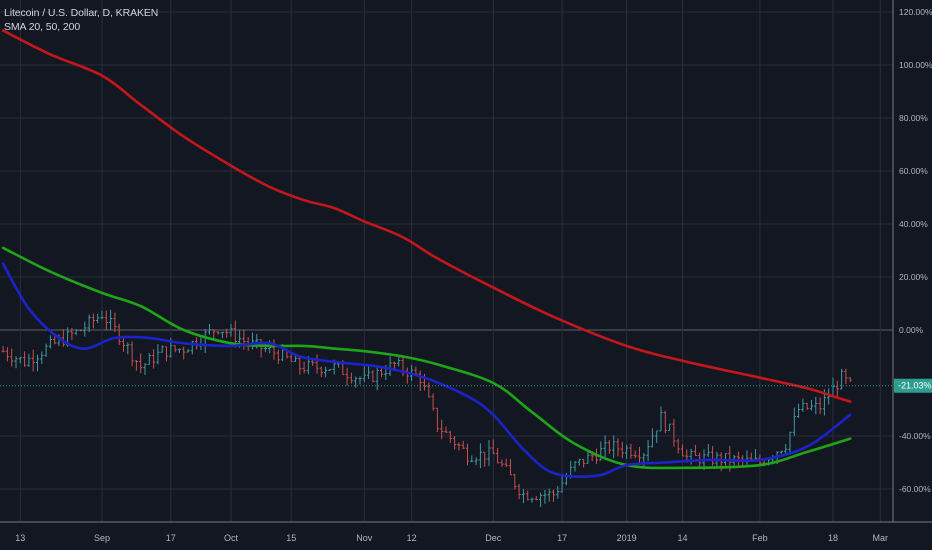 The image size is (932, 550). What do you see at coordinates (291, 538) in the screenshot?
I see `x-tick-label: 15` at bounding box center [291, 538].